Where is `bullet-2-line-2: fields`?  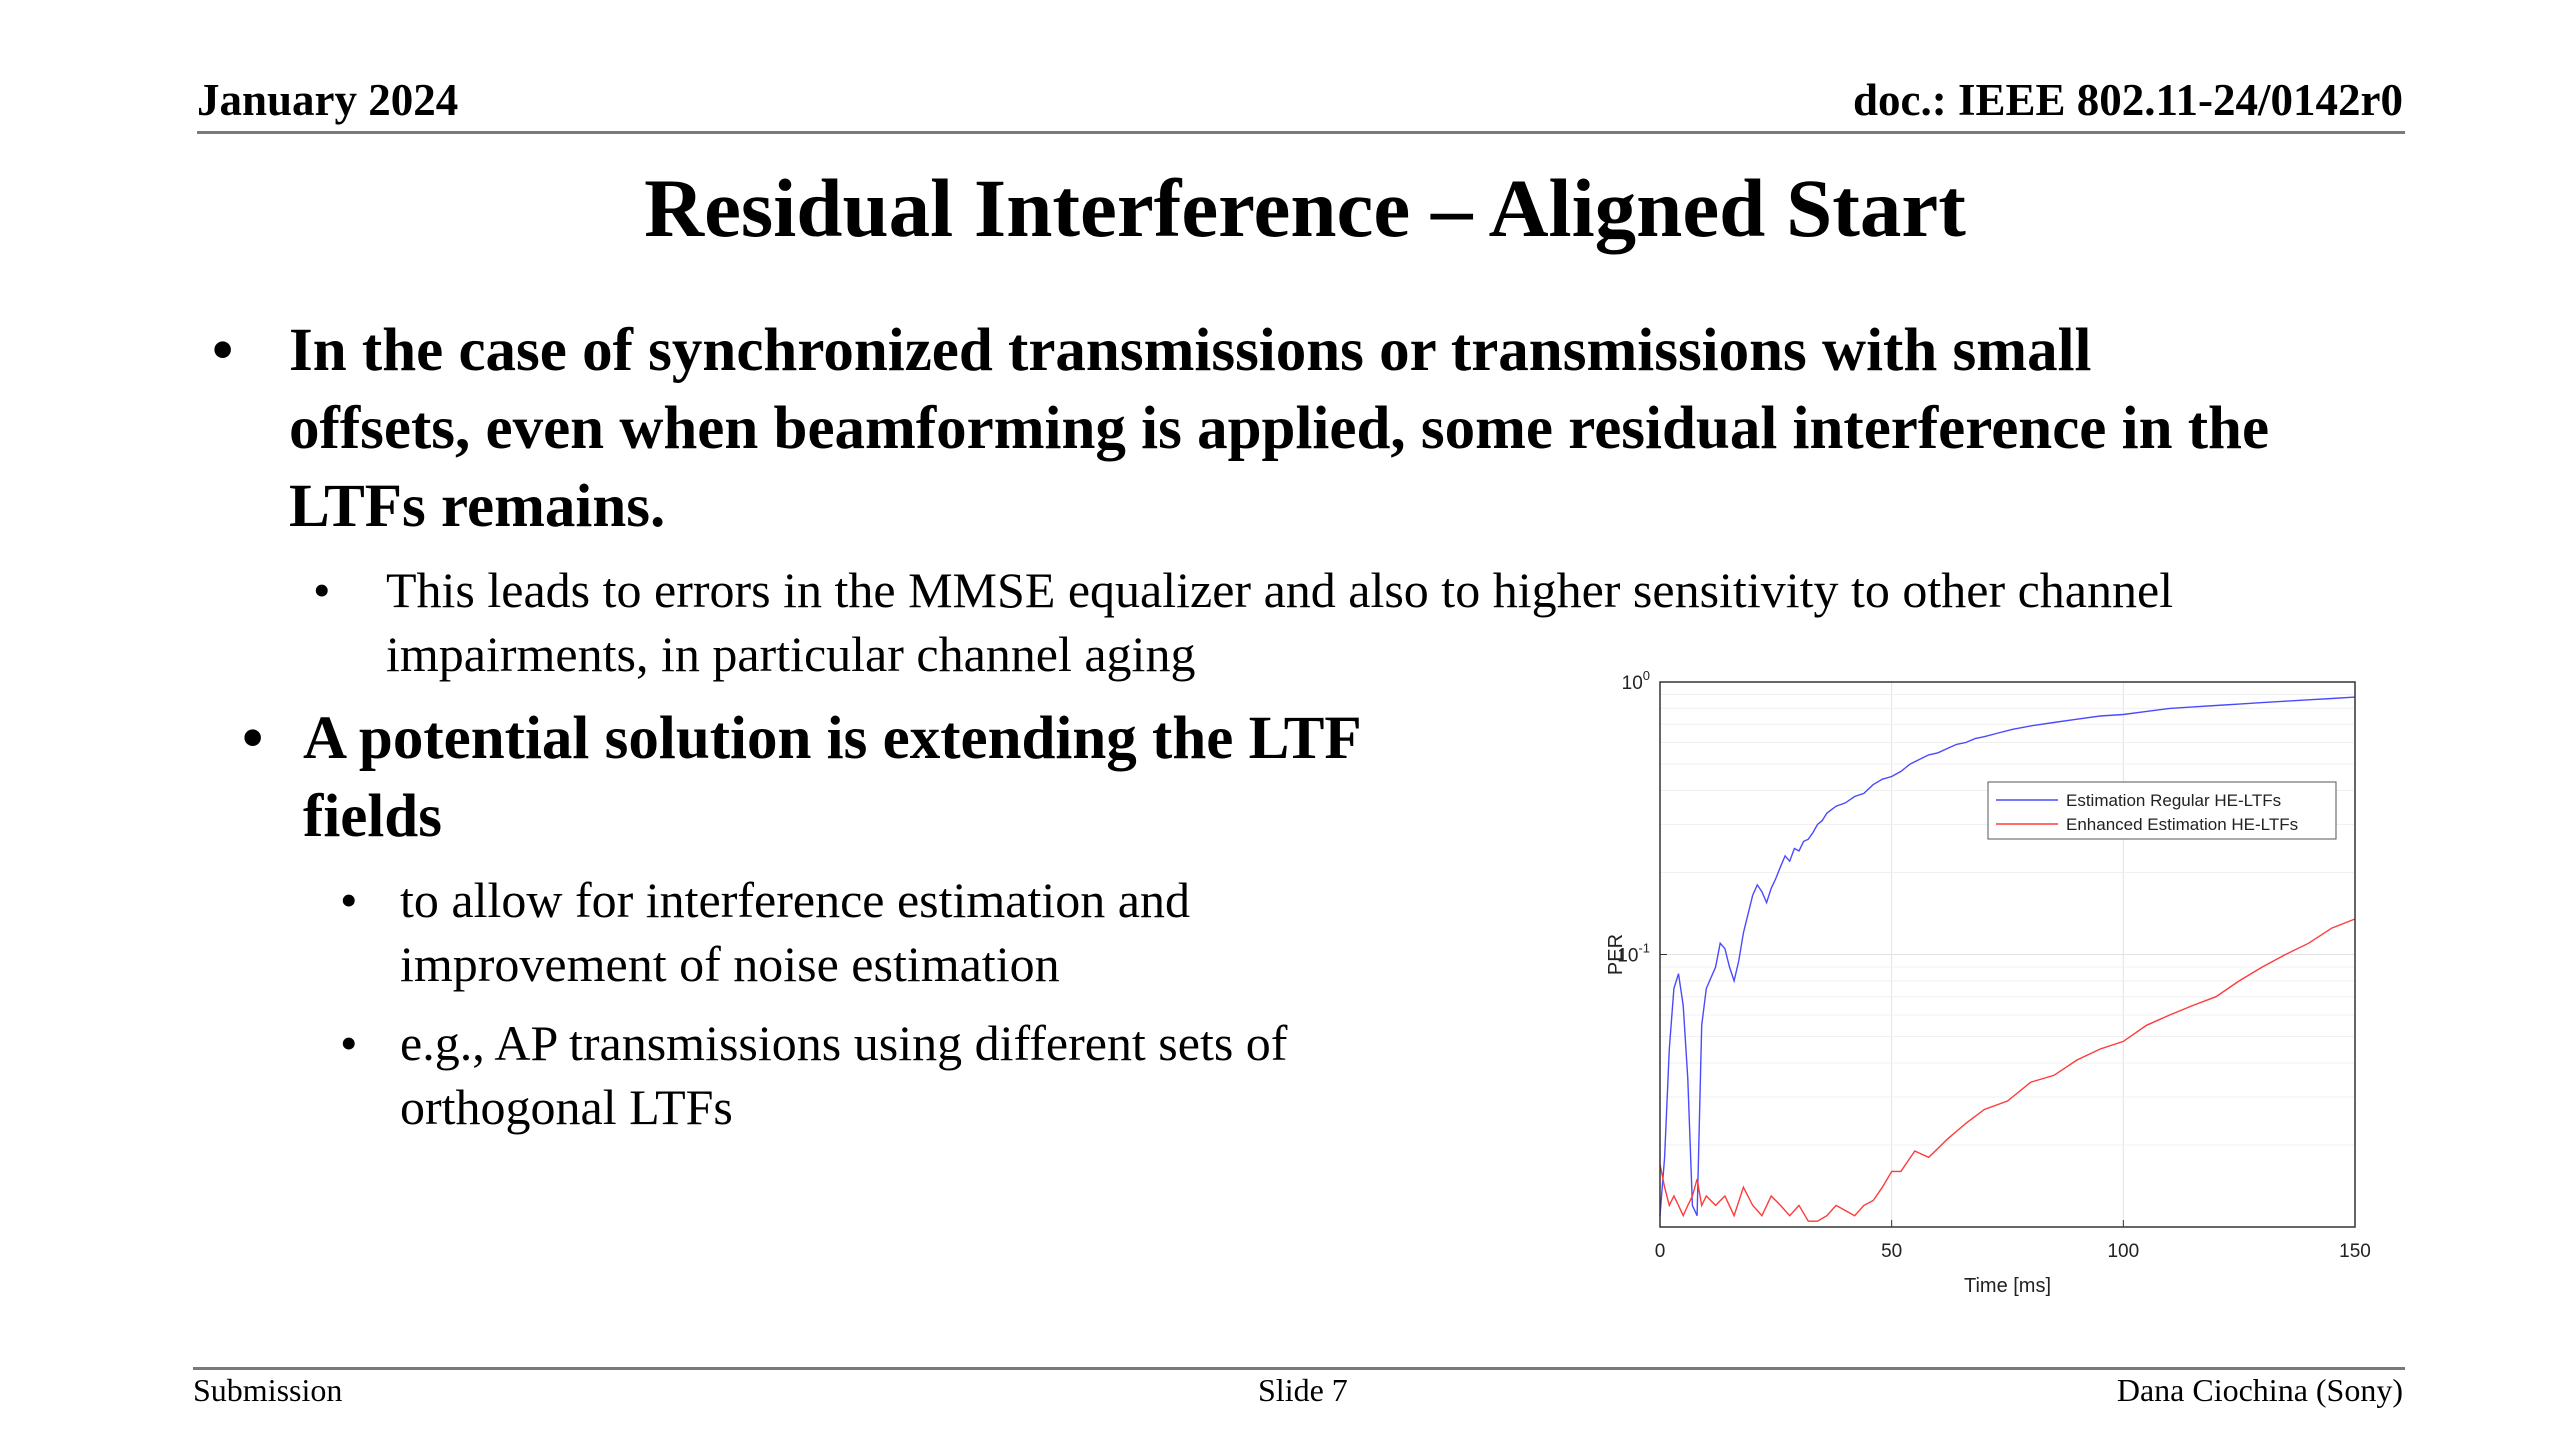 bullet-2-line-2: fields is located at coordinates (372, 816).